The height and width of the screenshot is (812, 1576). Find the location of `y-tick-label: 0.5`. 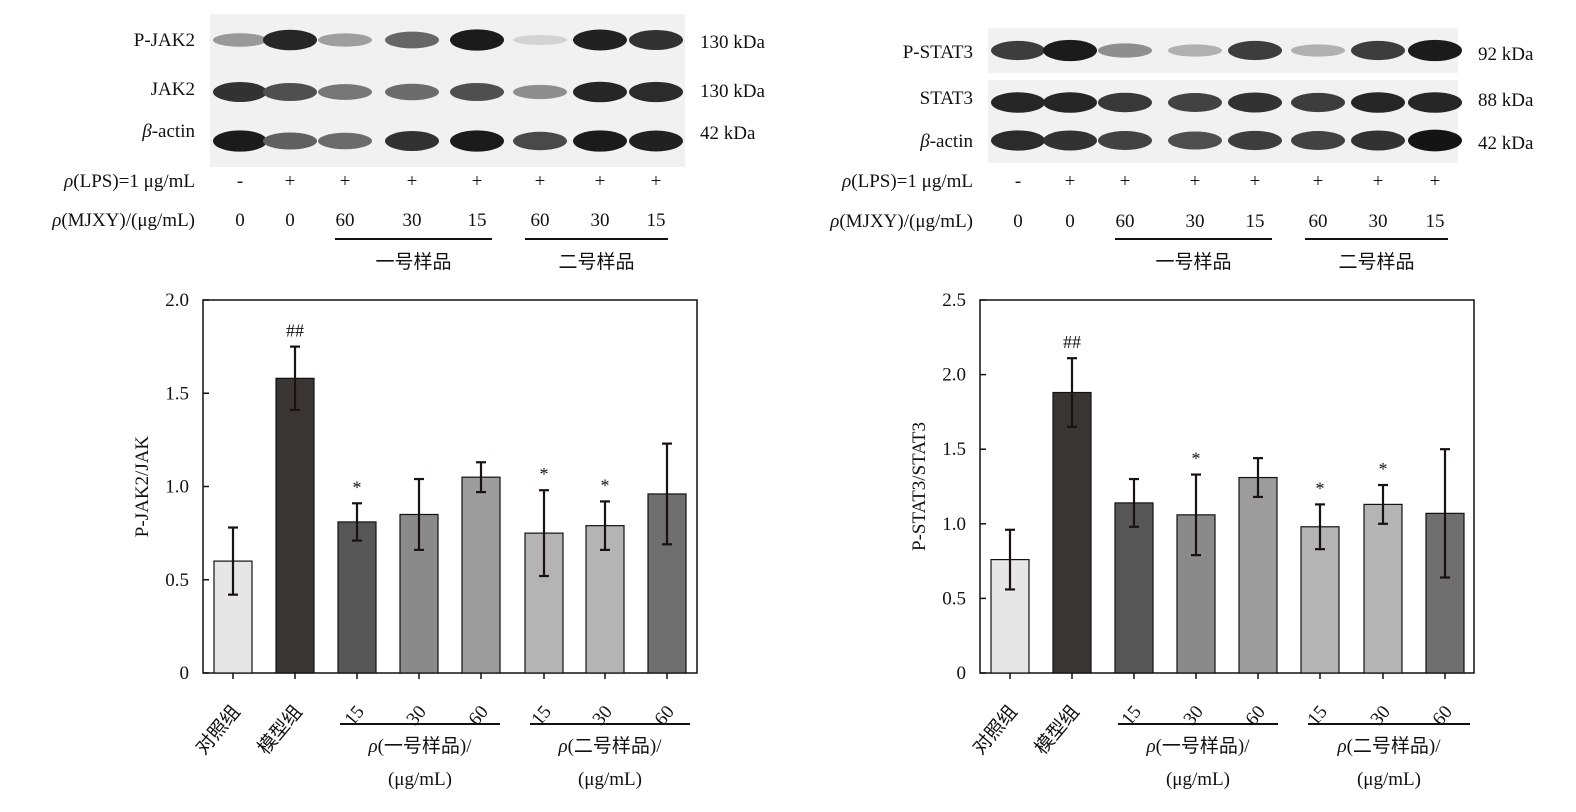

y-tick-label: 0.5 is located at coordinates (177, 580).